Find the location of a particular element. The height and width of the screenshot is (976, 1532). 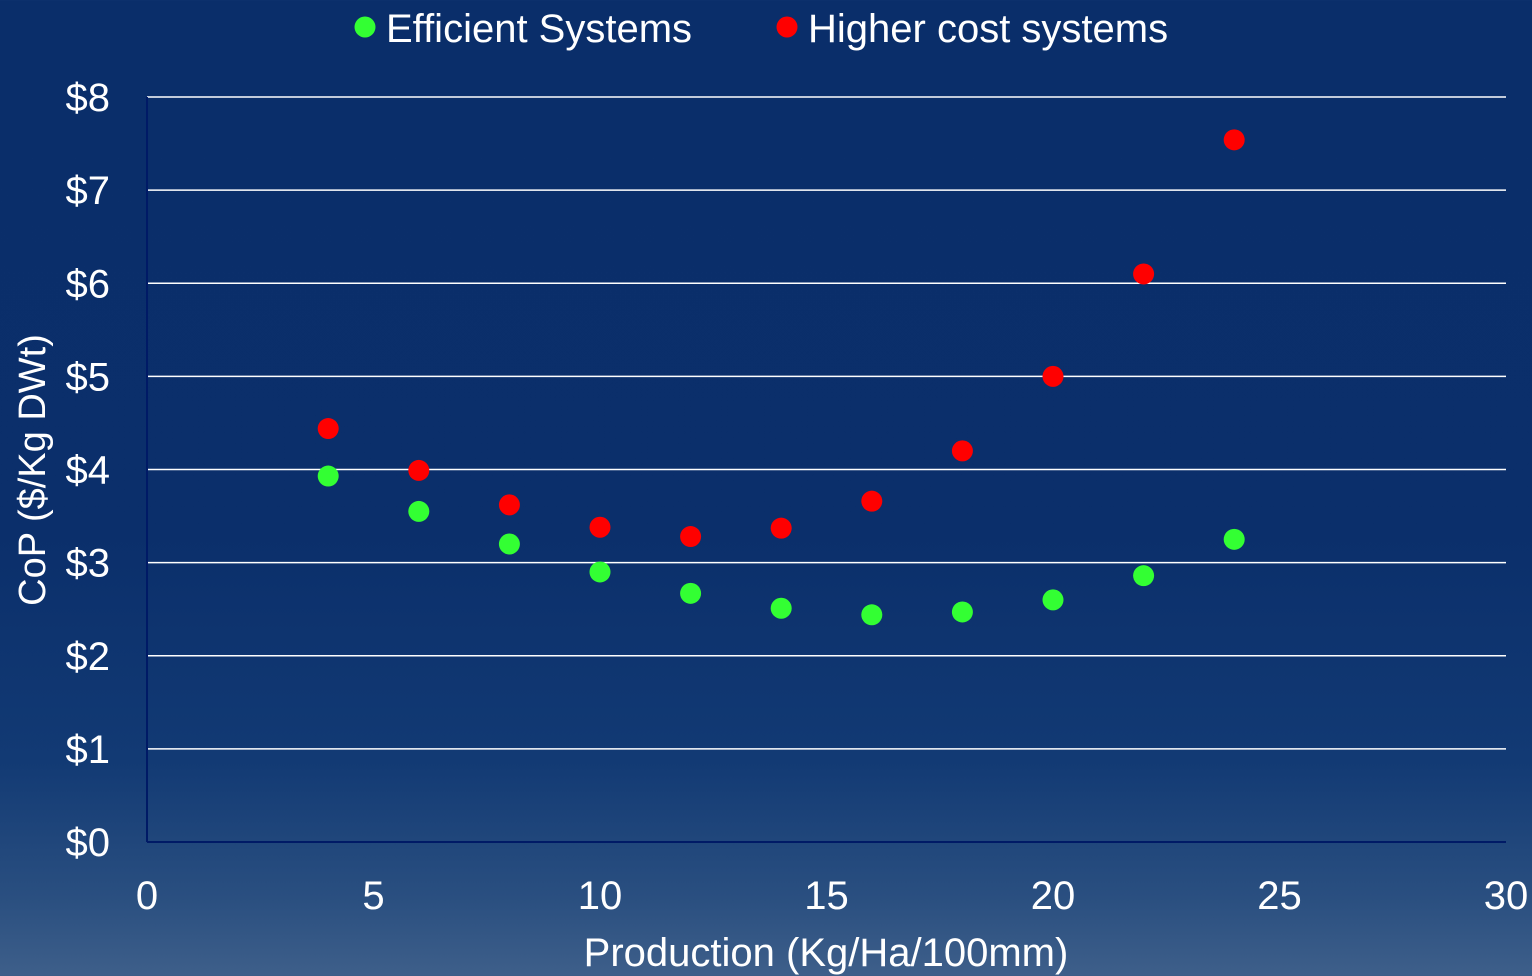

legend-item: Efficient Systems is located at coordinates (523, 29).